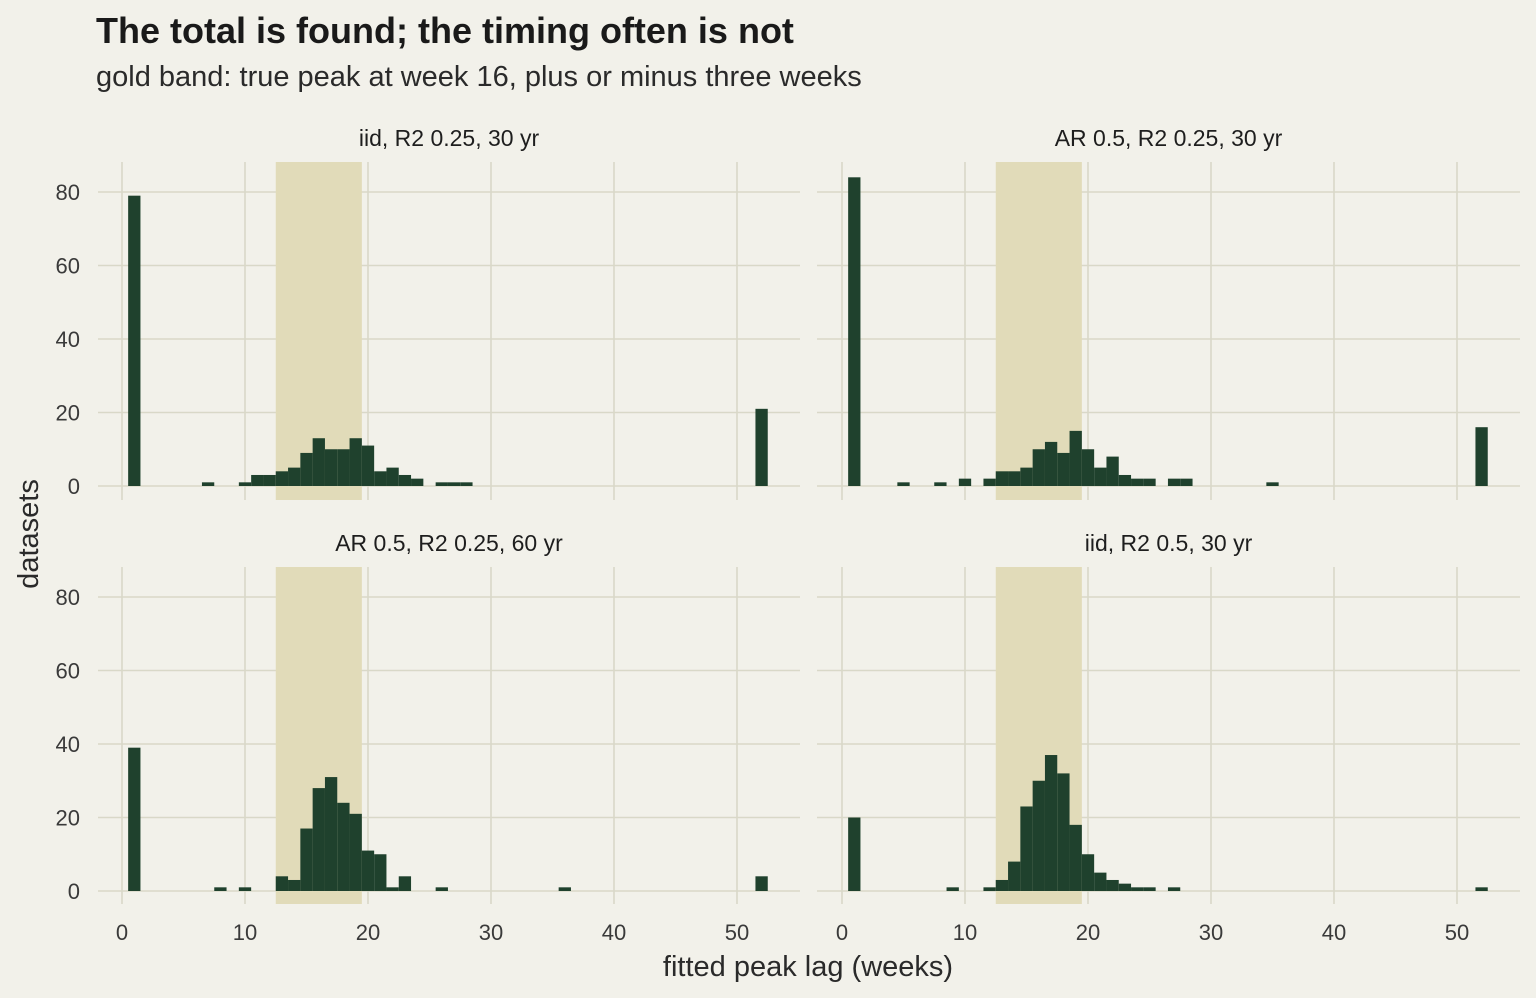 The image size is (1536, 998). Describe the element at coordinates (1334, 932) in the screenshot. I see `x-tick-label: 40` at that location.